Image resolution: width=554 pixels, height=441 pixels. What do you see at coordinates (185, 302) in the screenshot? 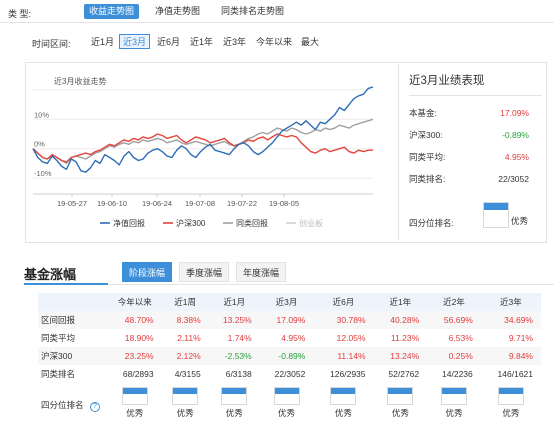
I see `column-header: 近1周` at bounding box center [185, 302].